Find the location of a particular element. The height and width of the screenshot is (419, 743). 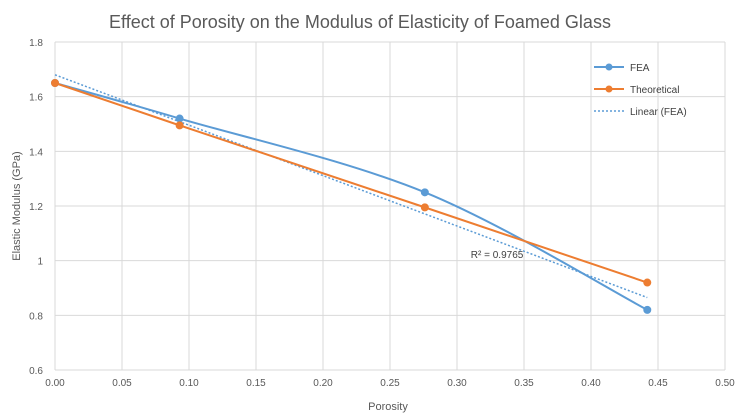

x-tick-label: 0.40 is located at coordinates (591, 383).